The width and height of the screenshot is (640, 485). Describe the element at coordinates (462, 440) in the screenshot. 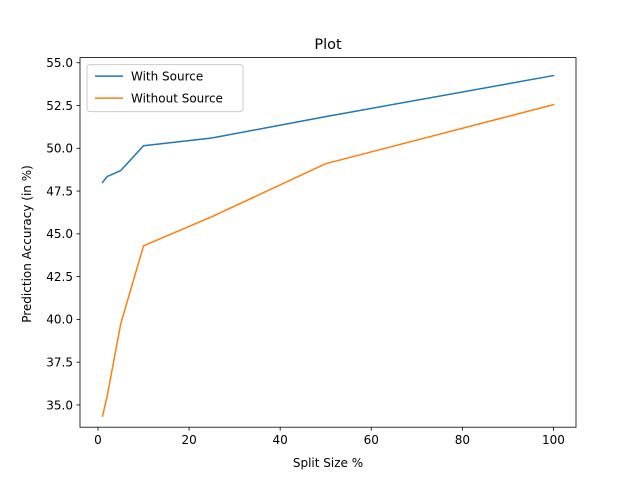

I see `x-tick-label: 80` at that location.